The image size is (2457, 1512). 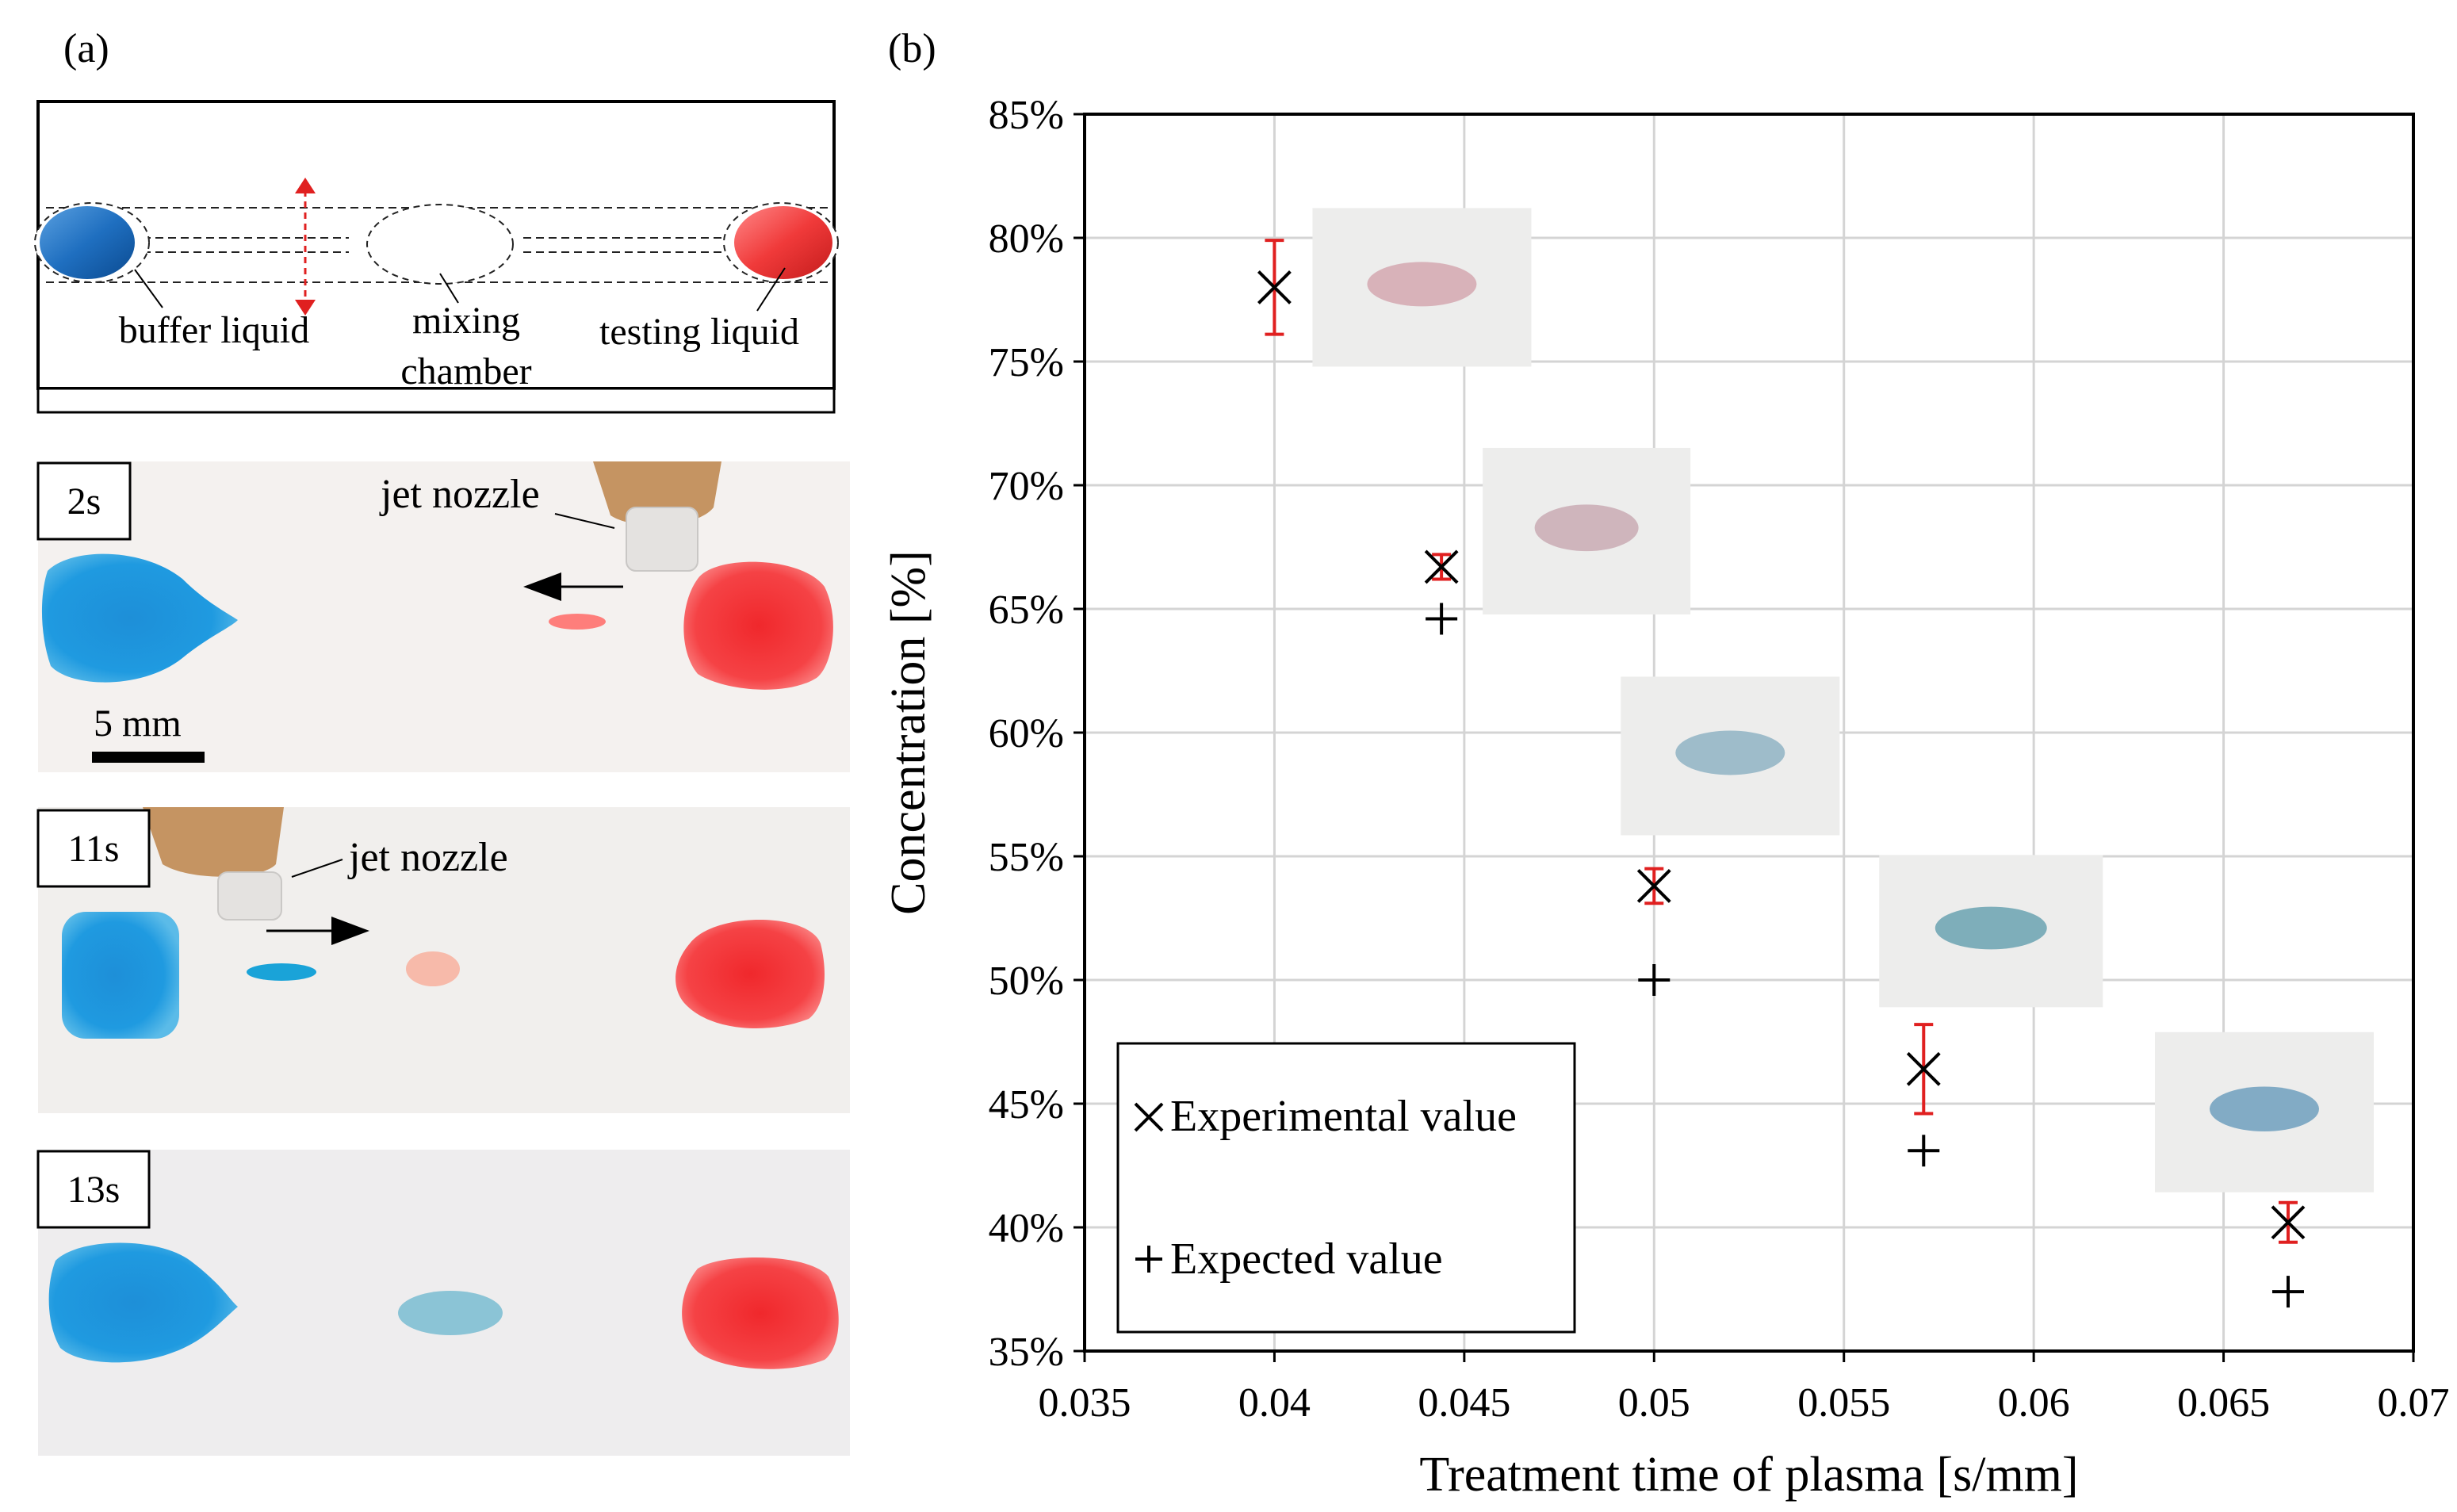 I want to click on x-axis-ticks: 0.035 0.04 0.045 0.05 0.055 0.06 0.065 0.07, so click(x=1744, y=1388).